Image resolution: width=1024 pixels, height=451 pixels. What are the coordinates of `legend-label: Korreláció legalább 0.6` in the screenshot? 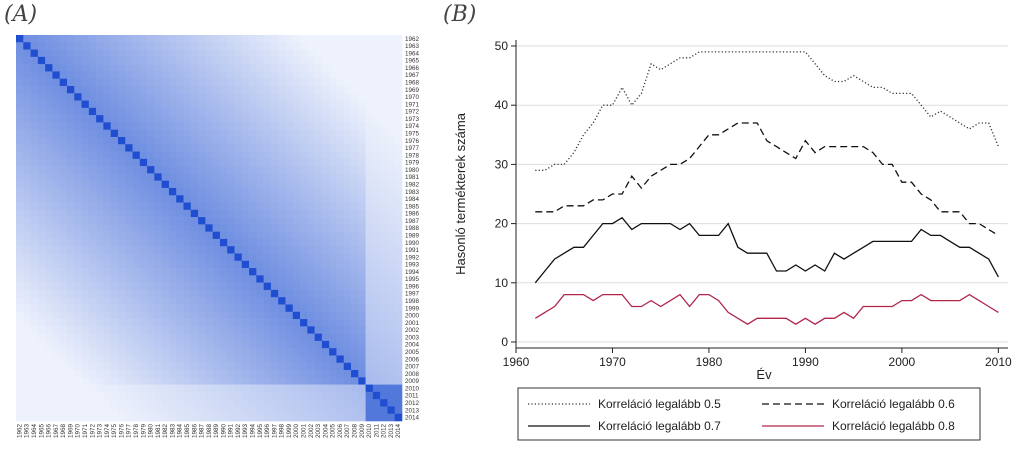 It's located at (893, 404).